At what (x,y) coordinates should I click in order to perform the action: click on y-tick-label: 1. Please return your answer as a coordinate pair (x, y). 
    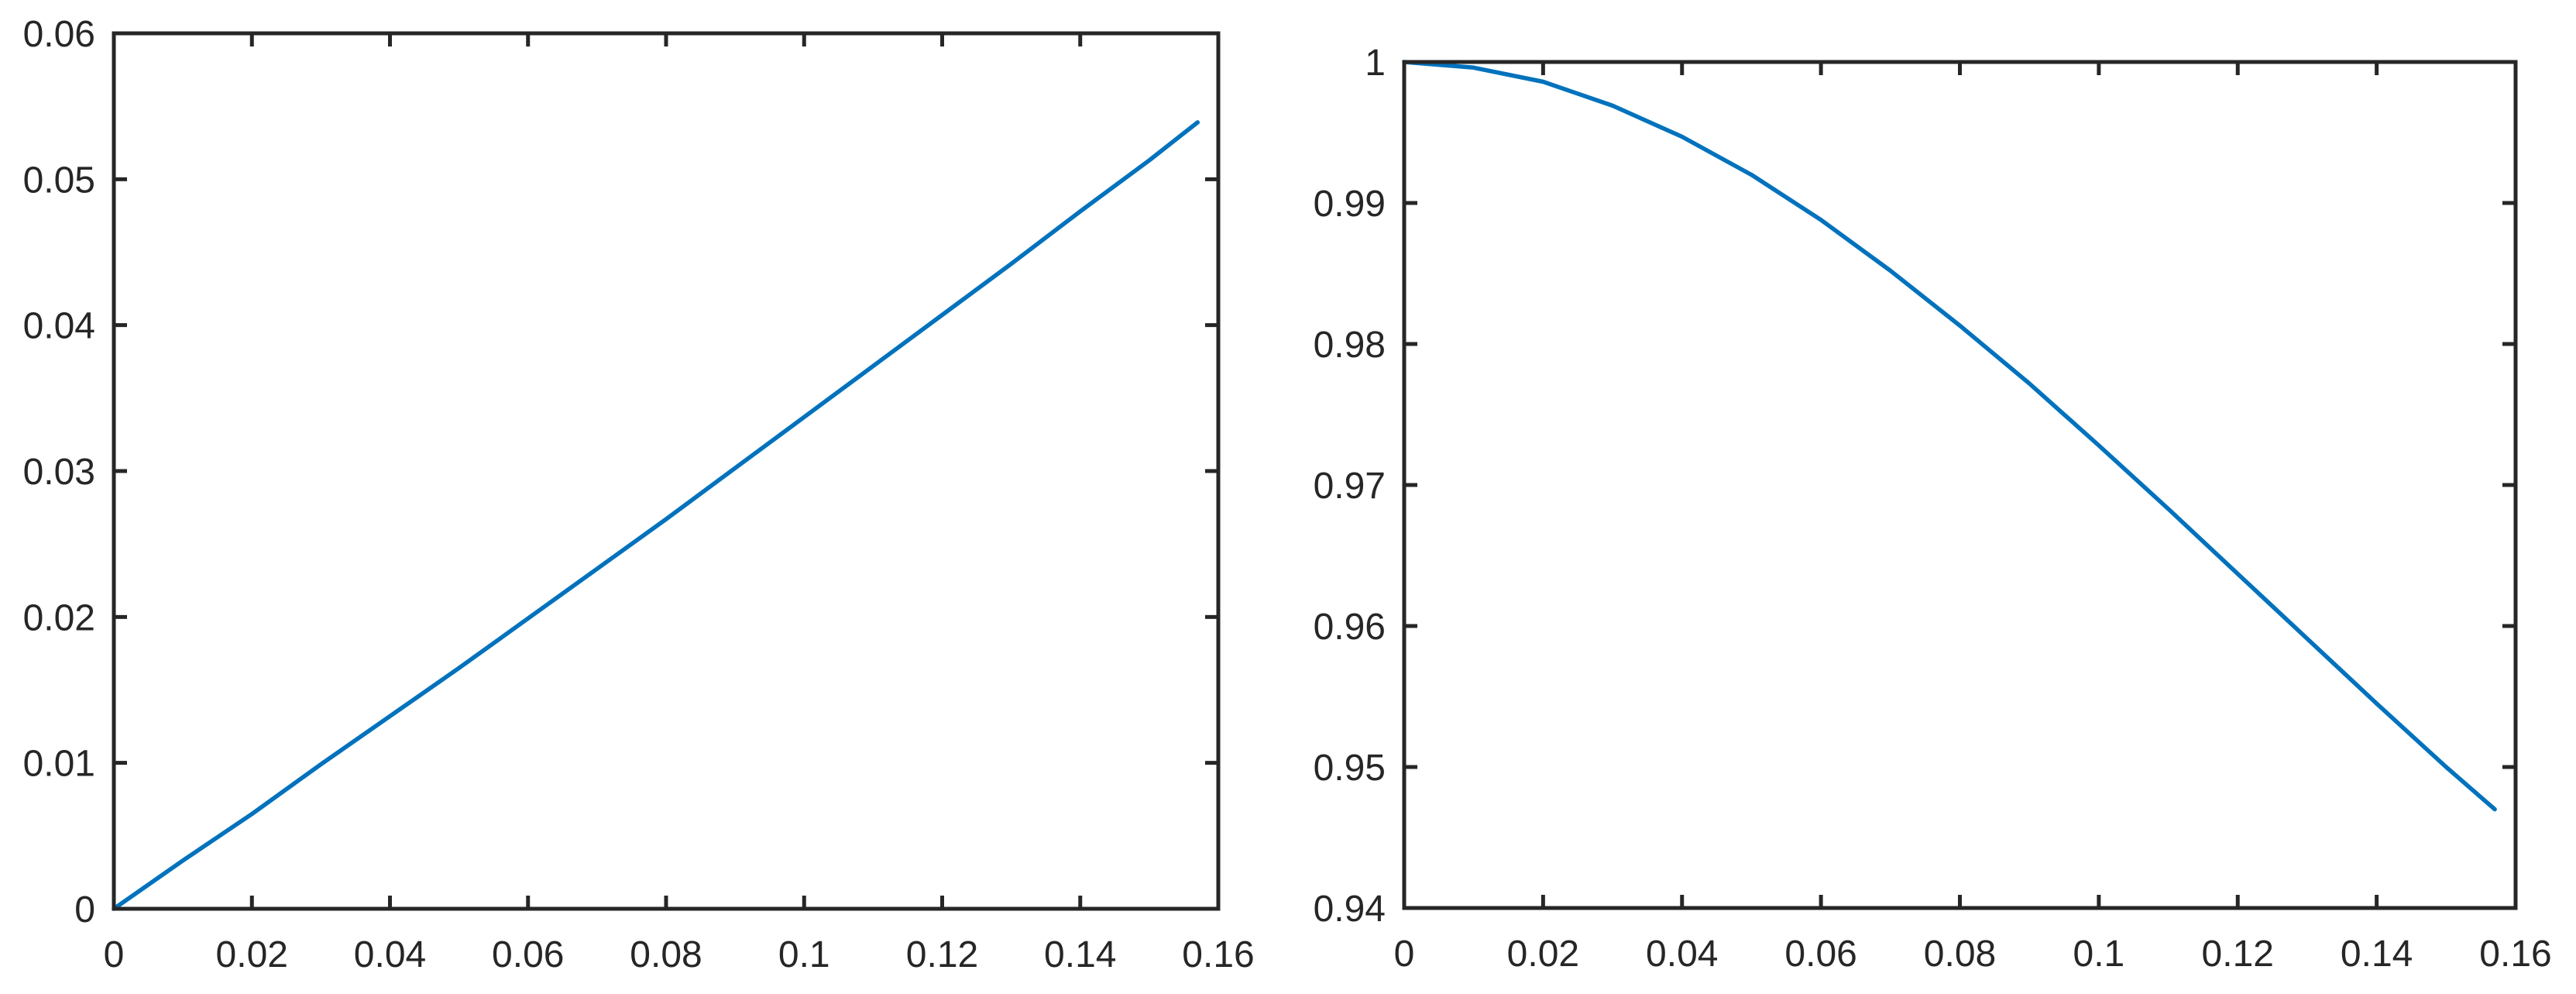
    Looking at the image, I should click on (1375, 63).